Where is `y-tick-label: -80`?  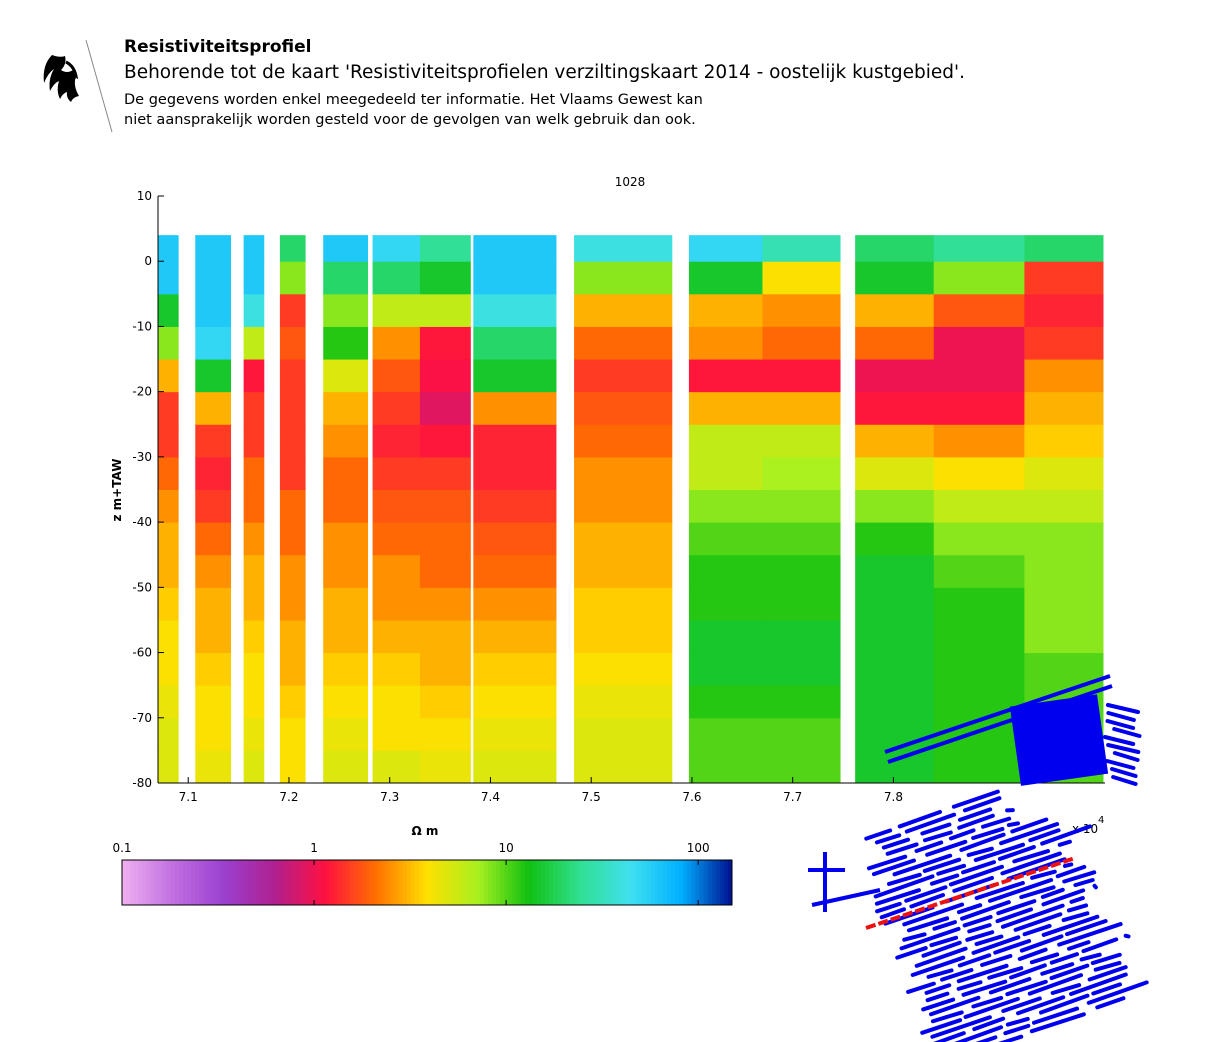 y-tick-label: -80 is located at coordinates (142, 783).